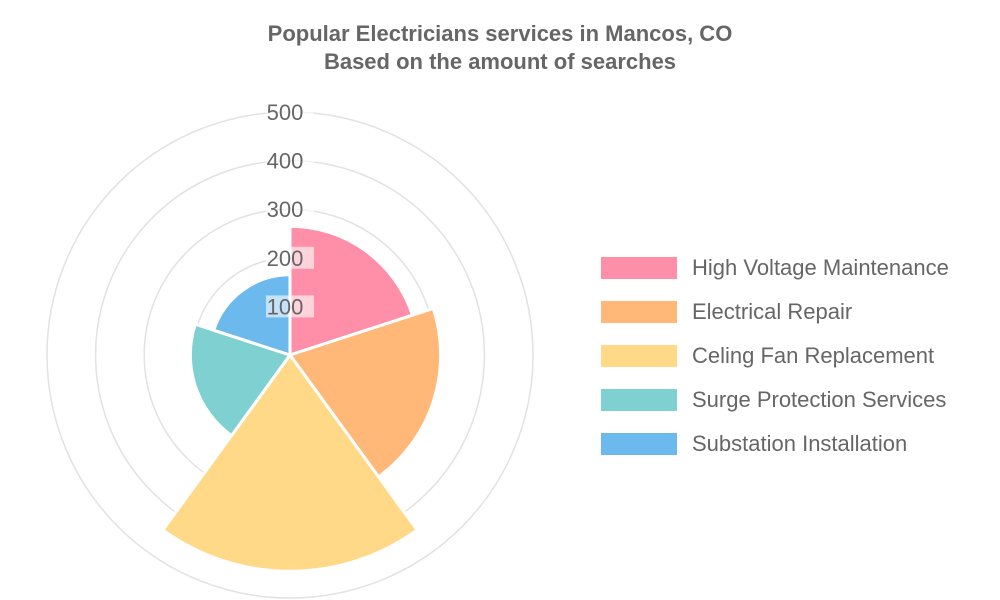 This screenshot has width=1000, height=600. Describe the element at coordinates (285, 209) in the screenshot. I see `tick-label-300: 300` at that location.